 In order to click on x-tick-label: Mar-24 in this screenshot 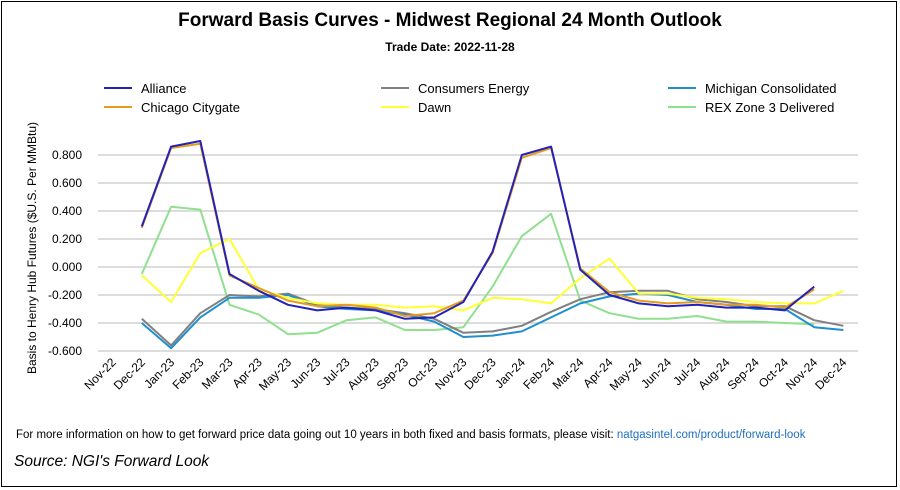, I will do `click(568, 373)`.